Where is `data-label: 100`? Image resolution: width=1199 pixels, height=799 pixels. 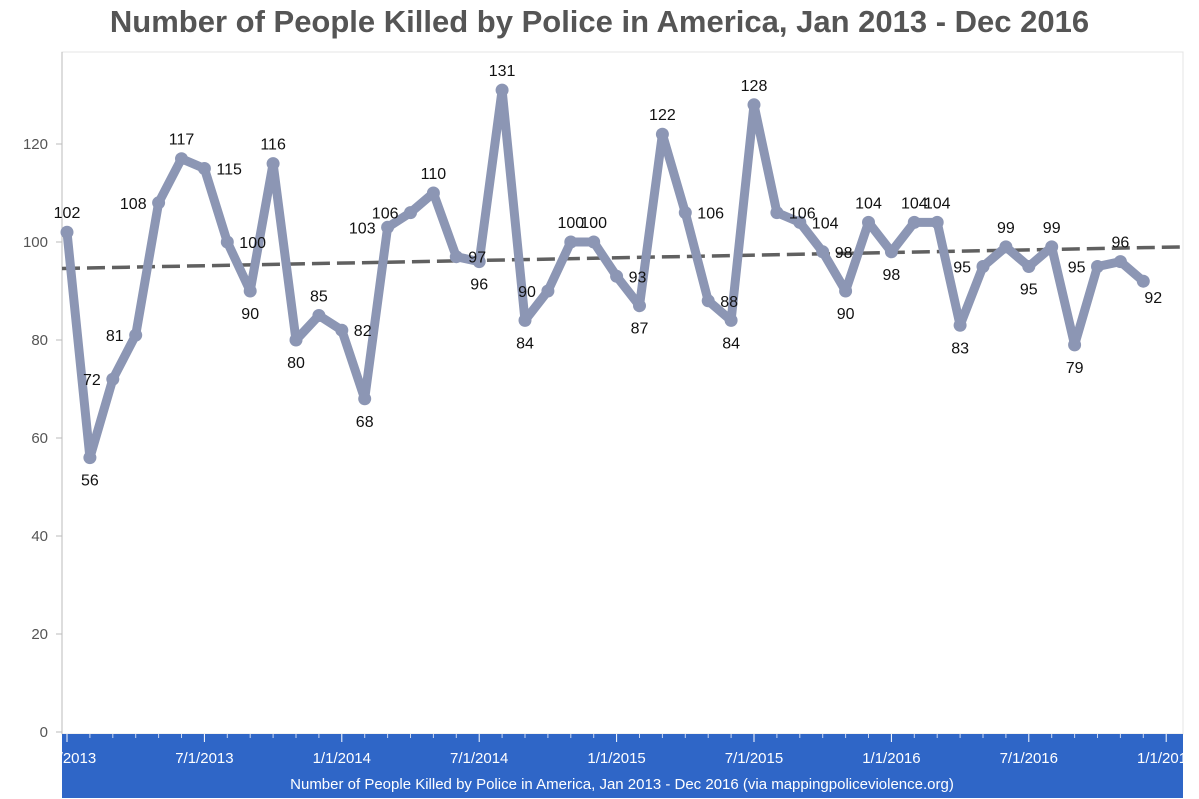 data-label: 100 is located at coordinates (593, 223).